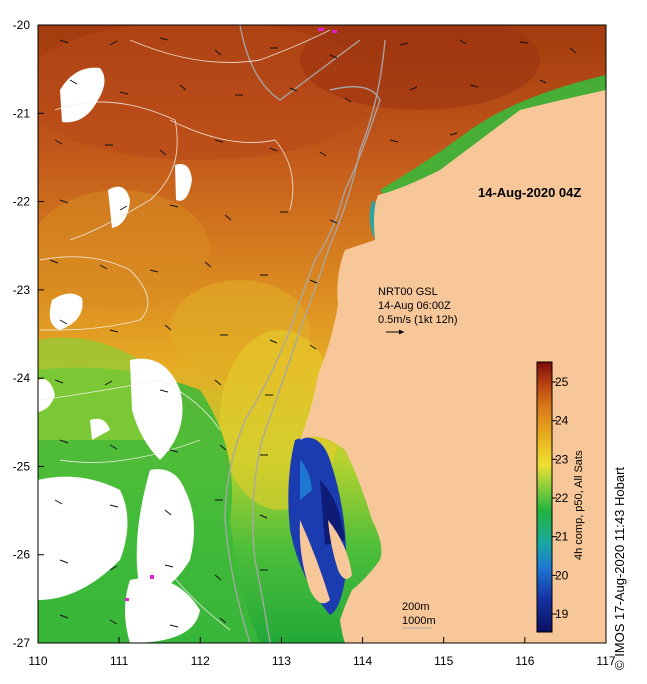  Describe the element at coordinates (443, 661) in the screenshot. I see `x-tick-label: 115` at that location.